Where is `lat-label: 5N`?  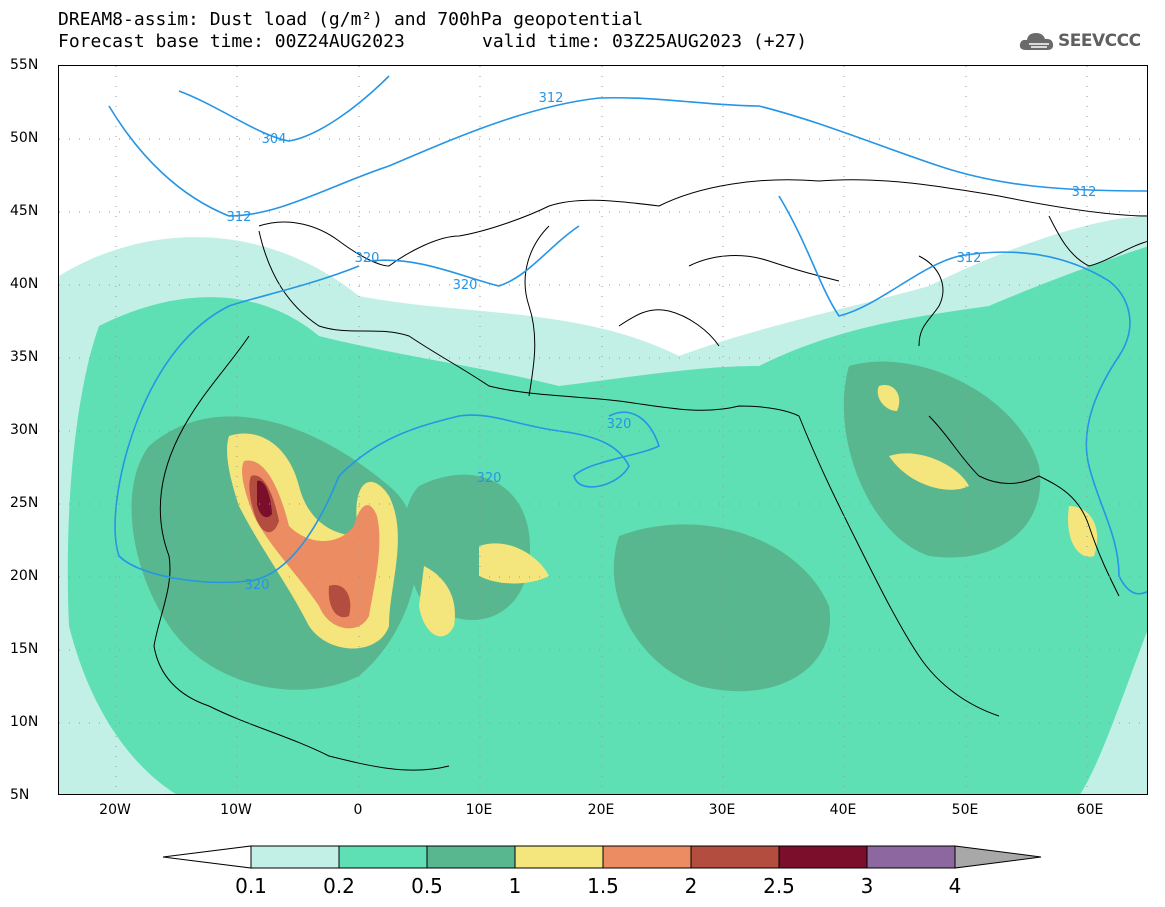 lat-label: 5N is located at coordinates (20, 795).